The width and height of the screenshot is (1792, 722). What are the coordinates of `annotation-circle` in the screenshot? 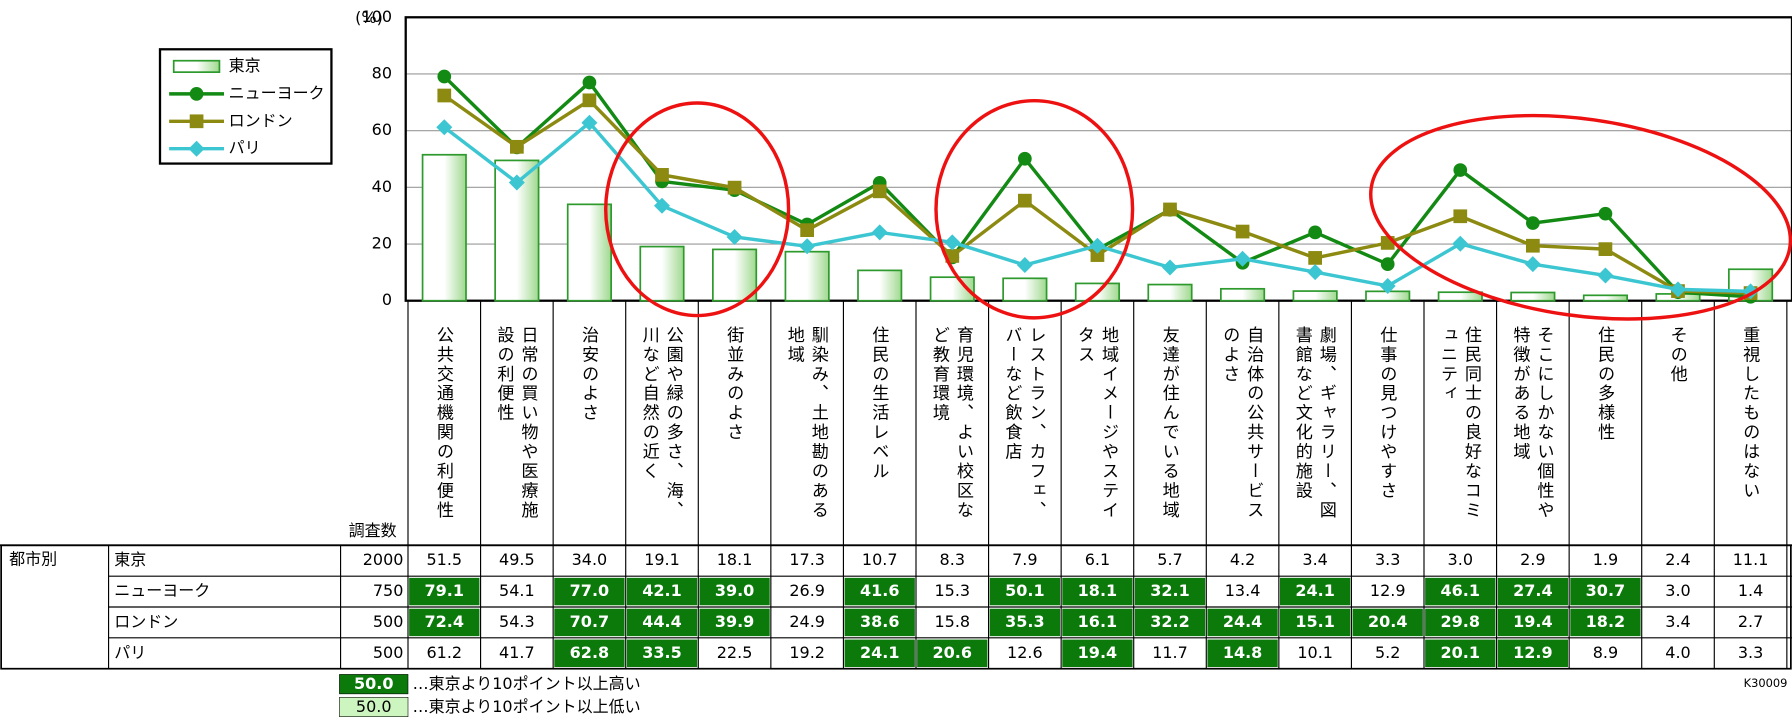 It's located at (697, 209).